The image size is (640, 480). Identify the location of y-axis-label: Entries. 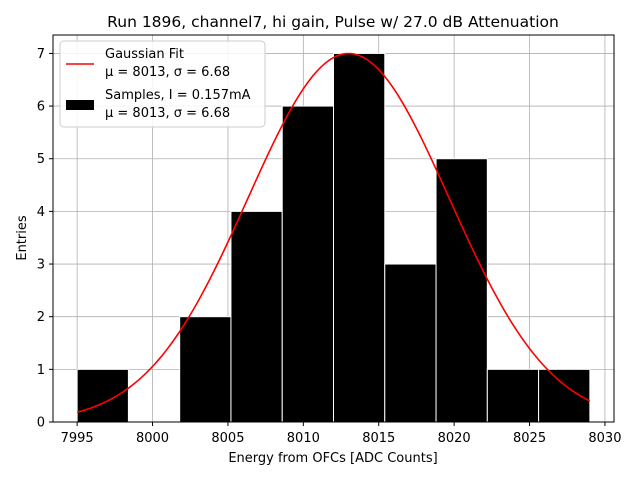
(22, 238).